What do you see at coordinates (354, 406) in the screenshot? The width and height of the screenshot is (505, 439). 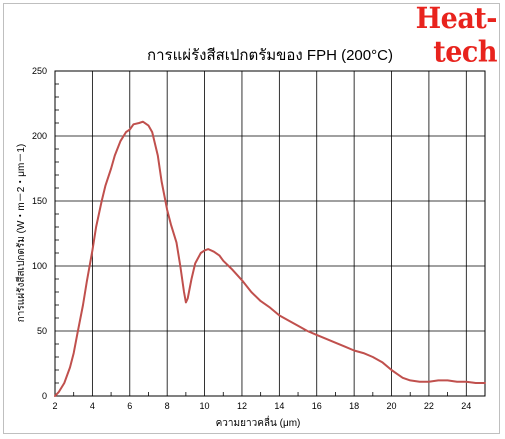 I see `x-tick-label: 18` at bounding box center [354, 406].